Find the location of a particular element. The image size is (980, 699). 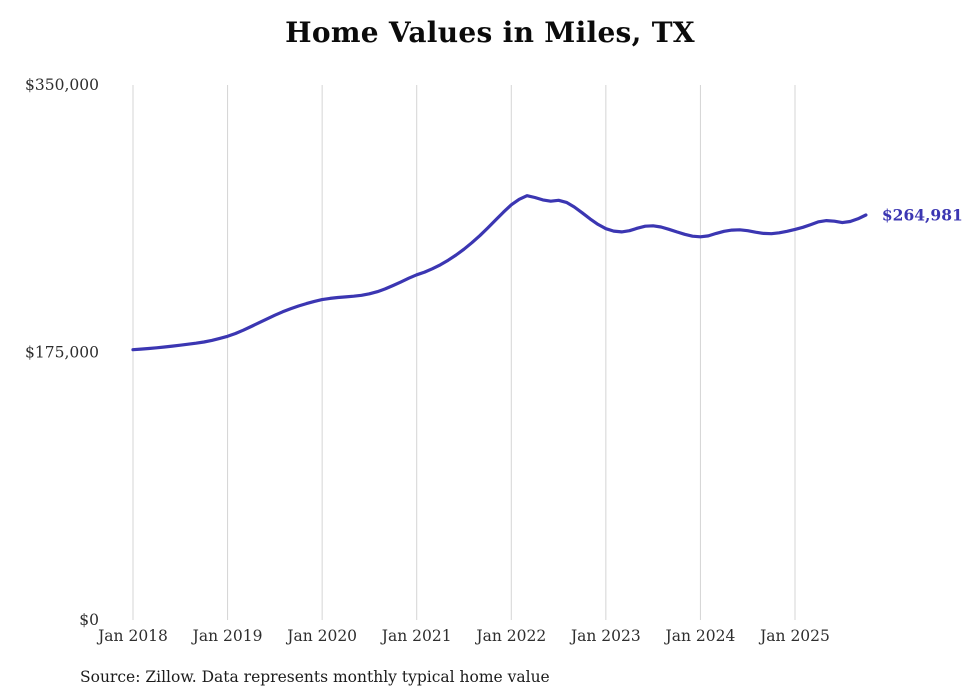

chart-title: Home Values in Miles, TX is located at coordinates (490, 32).